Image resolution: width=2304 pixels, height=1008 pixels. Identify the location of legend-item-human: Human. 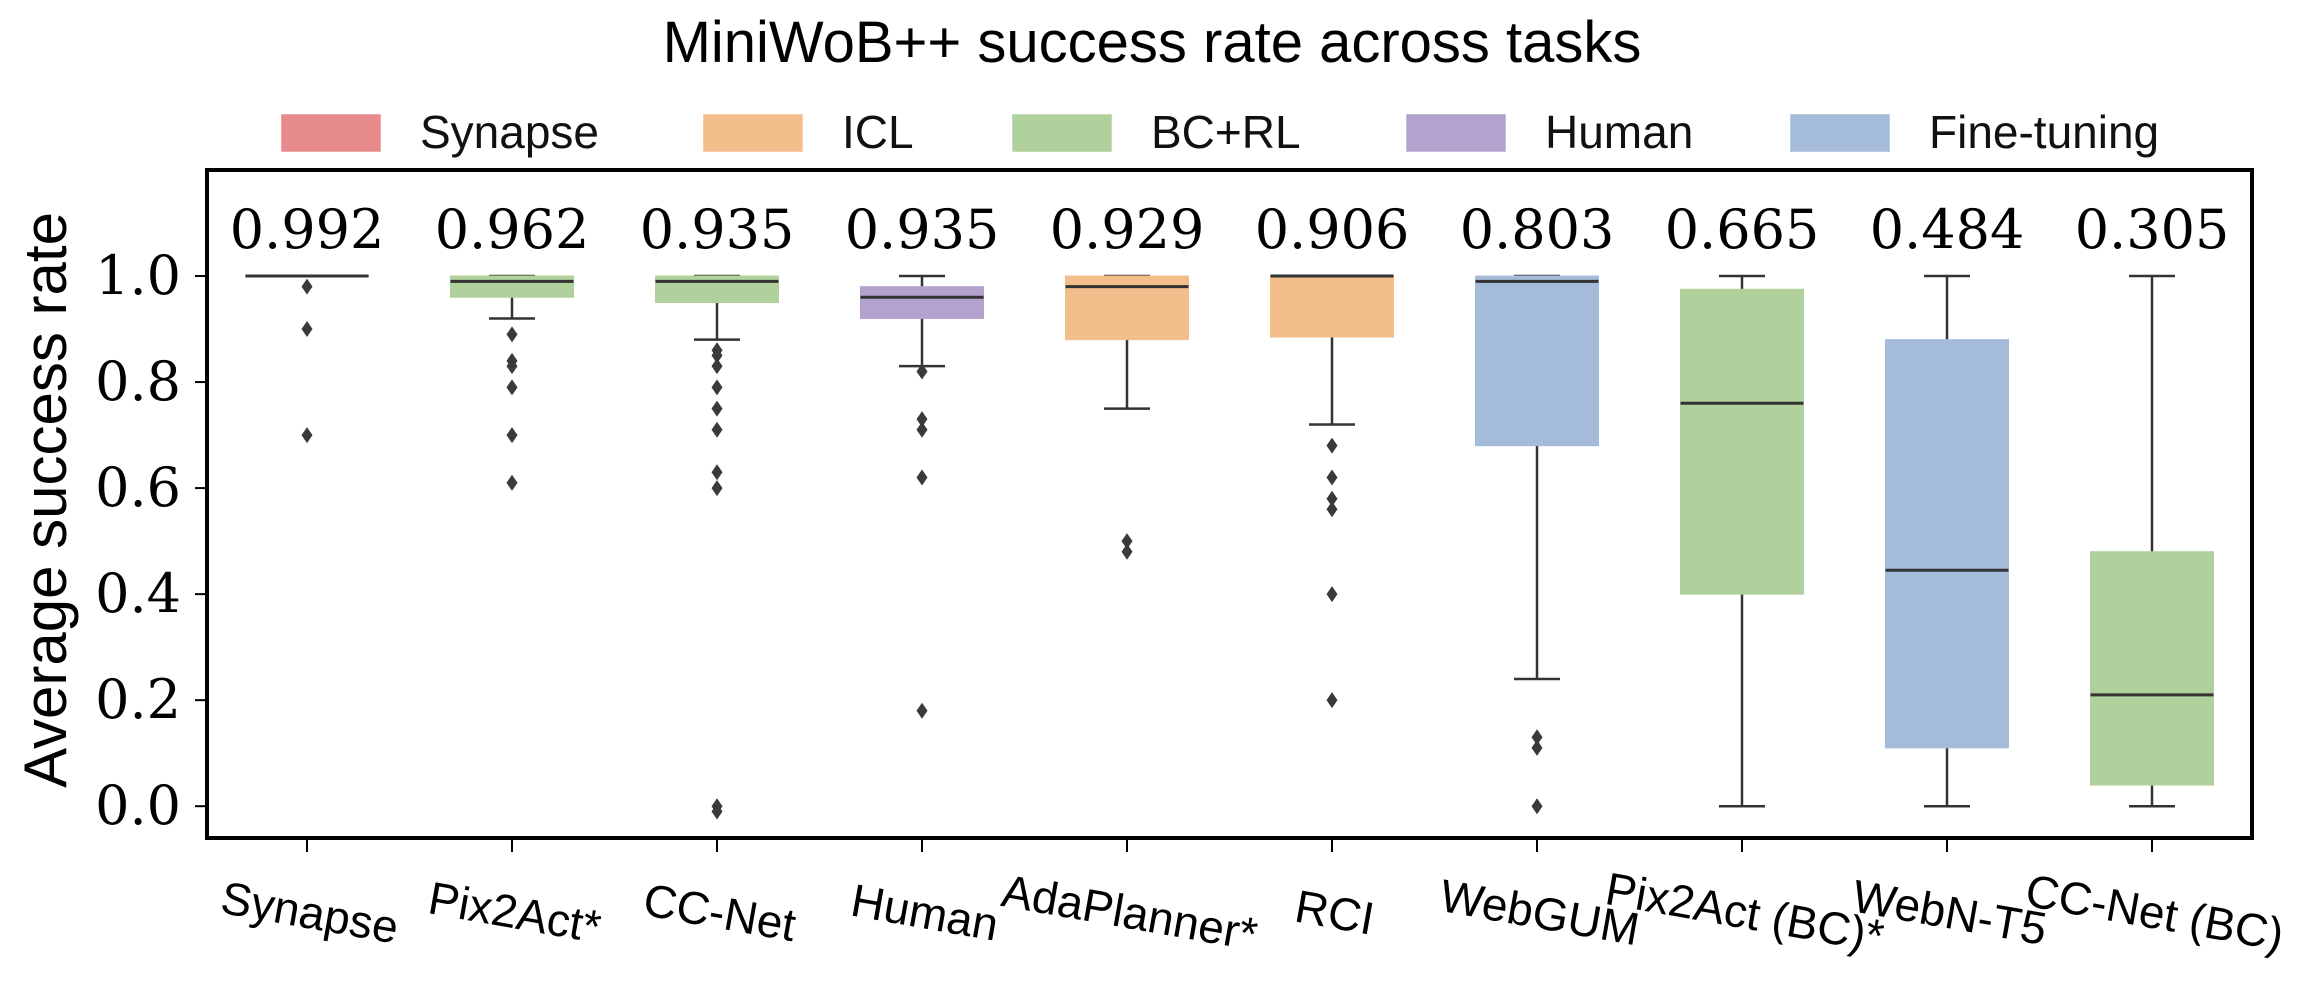
(1549, 132).